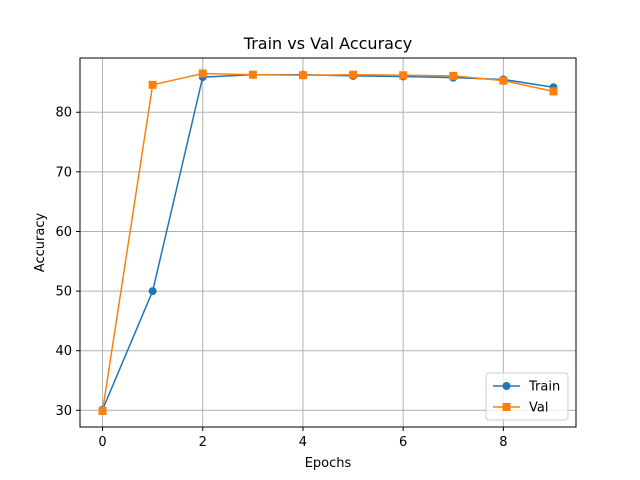 The image size is (640, 480). I want to click on y-tick-label: 30, so click(63, 411).